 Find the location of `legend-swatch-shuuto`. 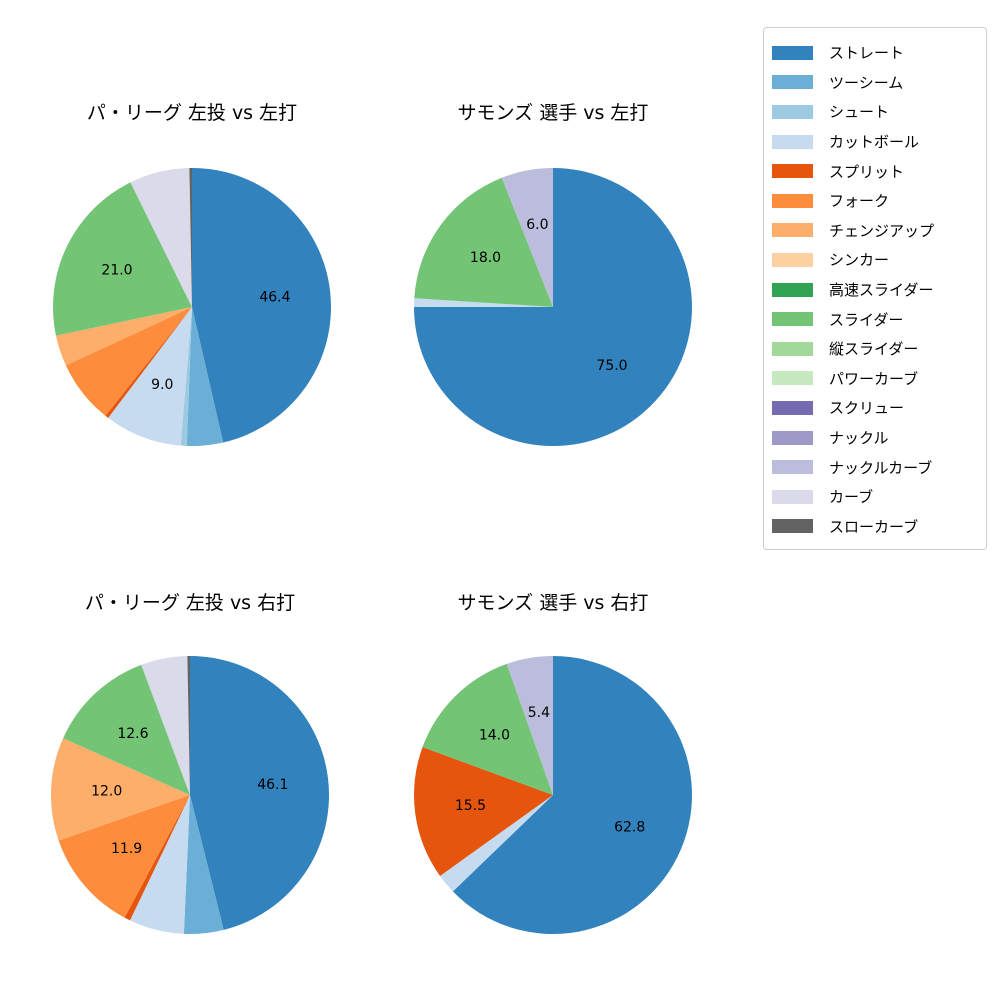

legend-swatch-shuuto is located at coordinates (792, 111).